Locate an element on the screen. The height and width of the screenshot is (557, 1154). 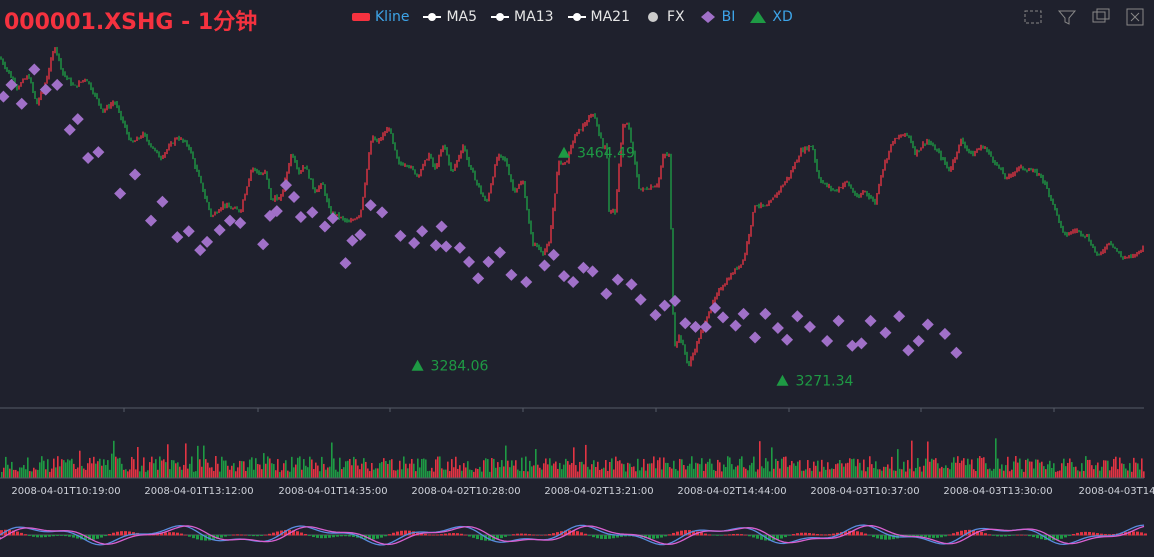
restore-icon is located at coordinates (1101, 17).